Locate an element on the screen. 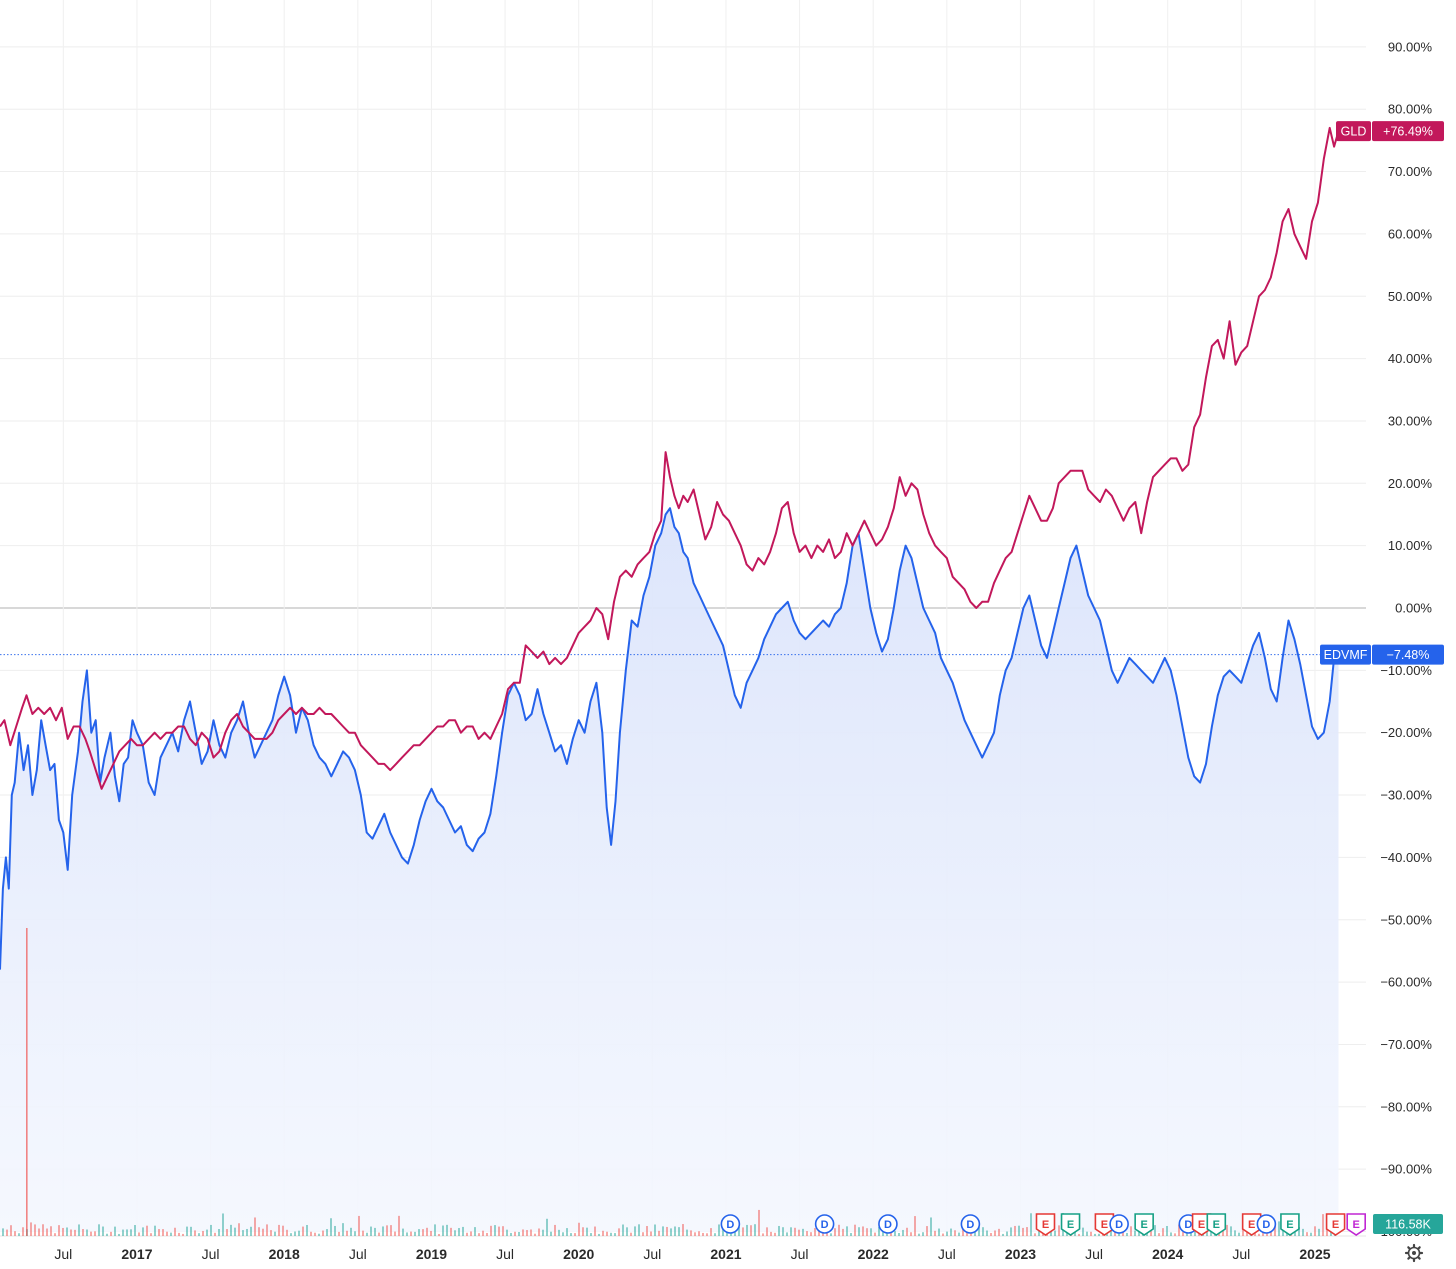 The image size is (1456, 1269). dividend-marker-icon is located at coordinates (888, 1224).